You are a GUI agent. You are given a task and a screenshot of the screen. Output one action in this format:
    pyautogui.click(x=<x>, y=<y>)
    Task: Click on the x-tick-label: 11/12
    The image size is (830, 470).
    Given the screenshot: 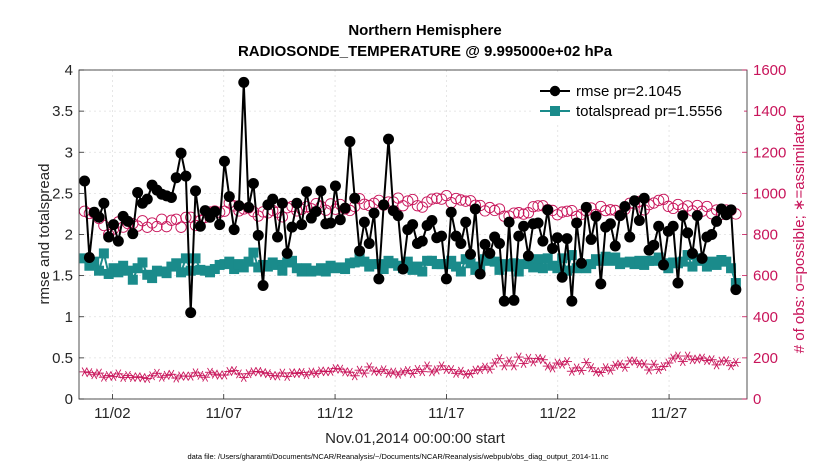 What is the action you would take?
    pyautogui.click(x=335, y=413)
    